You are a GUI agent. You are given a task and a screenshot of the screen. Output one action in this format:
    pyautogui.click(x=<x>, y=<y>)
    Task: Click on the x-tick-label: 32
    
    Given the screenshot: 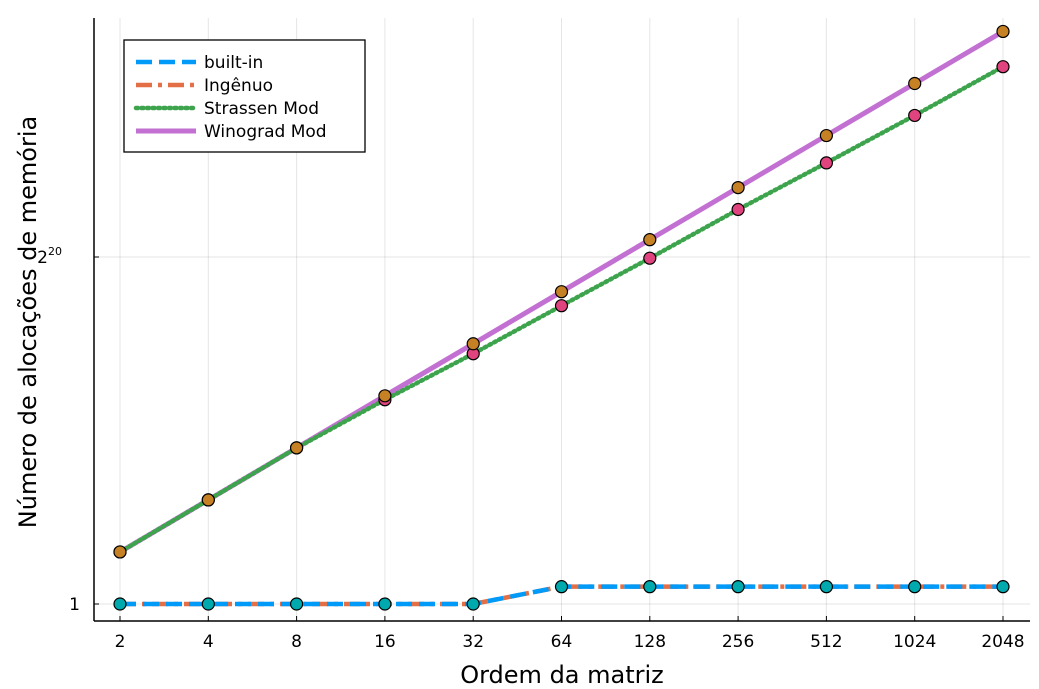 What is the action you would take?
    pyautogui.click(x=473, y=642)
    